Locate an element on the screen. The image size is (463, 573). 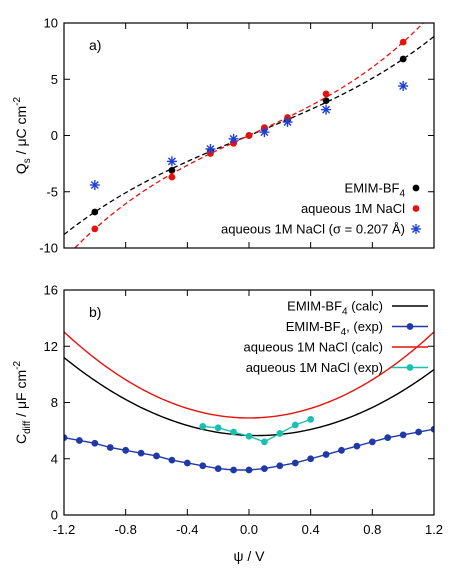
y-axis-label: Cdiff / μF cm-2 is located at coordinates (22, 402).